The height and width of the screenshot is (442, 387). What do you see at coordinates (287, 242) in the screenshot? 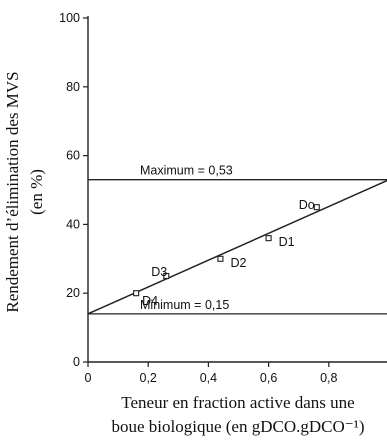
I see `data-point-label: D1` at bounding box center [287, 242].